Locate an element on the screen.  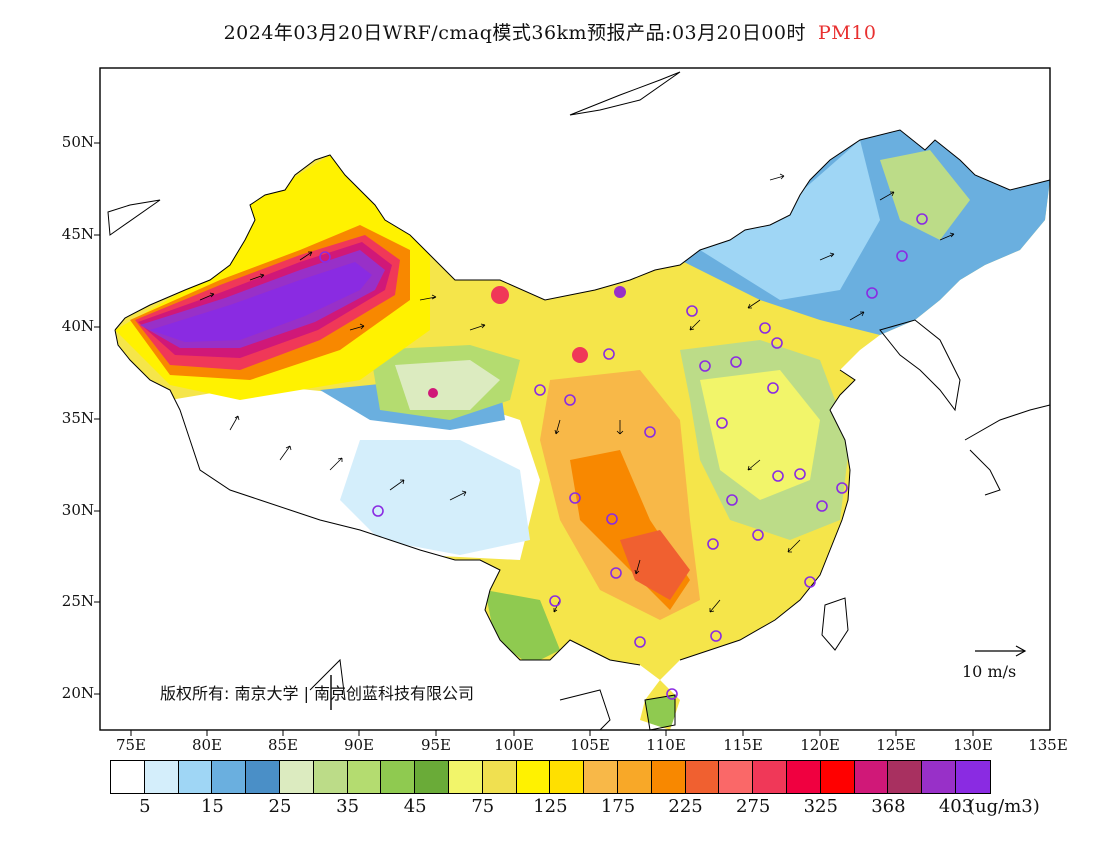
lon-label: 130E is located at coordinates (973, 745).